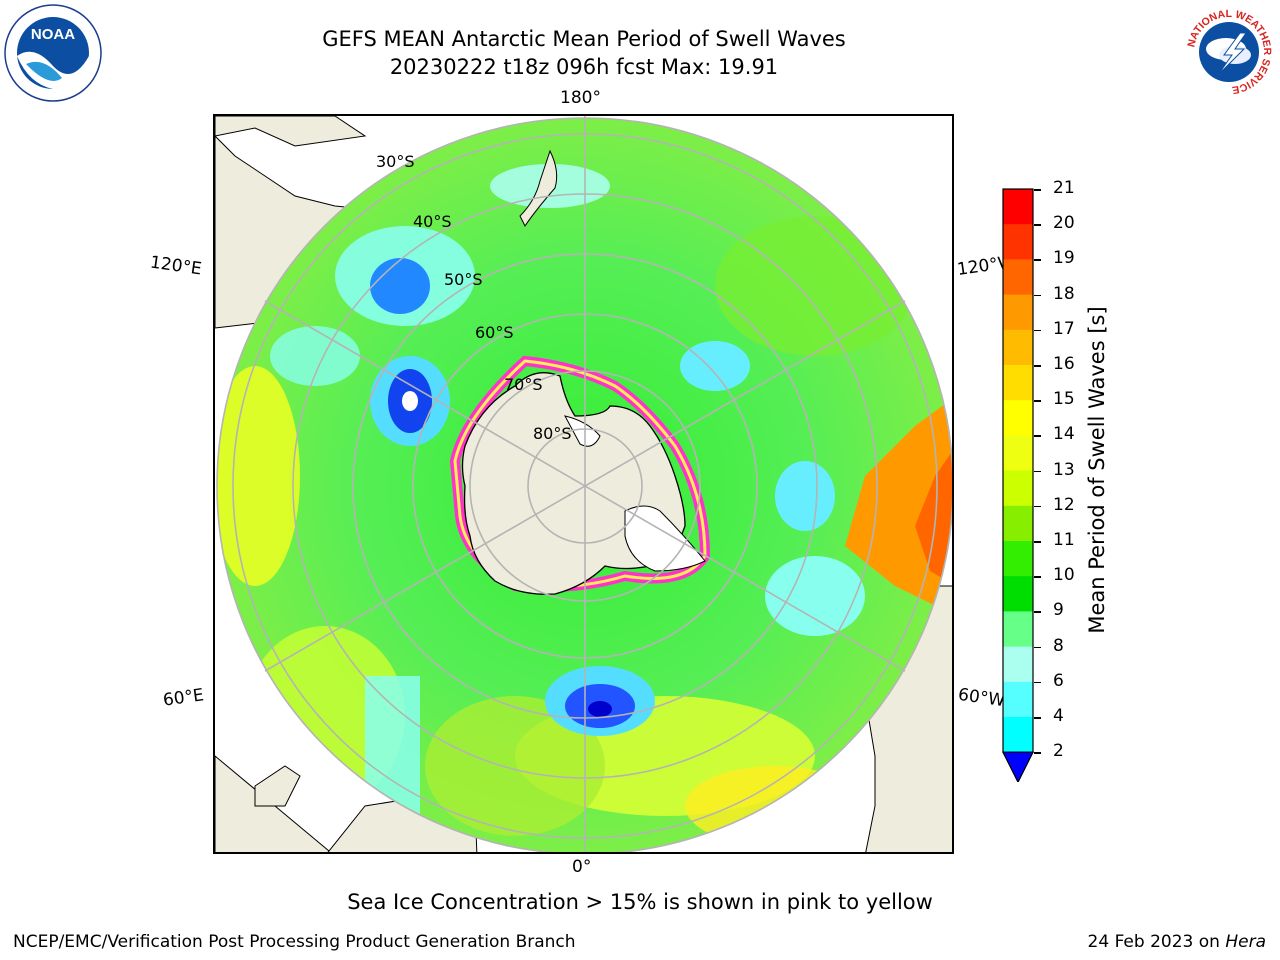  I want to click on lat-label-40s: 40°S, so click(432, 221).